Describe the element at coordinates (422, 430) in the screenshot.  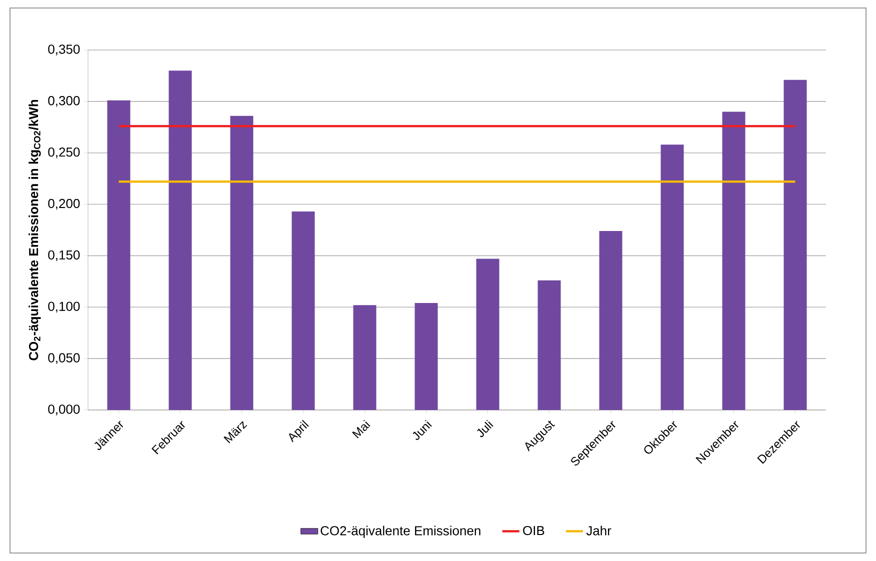
I see `x-tick-label: Juni` at that location.